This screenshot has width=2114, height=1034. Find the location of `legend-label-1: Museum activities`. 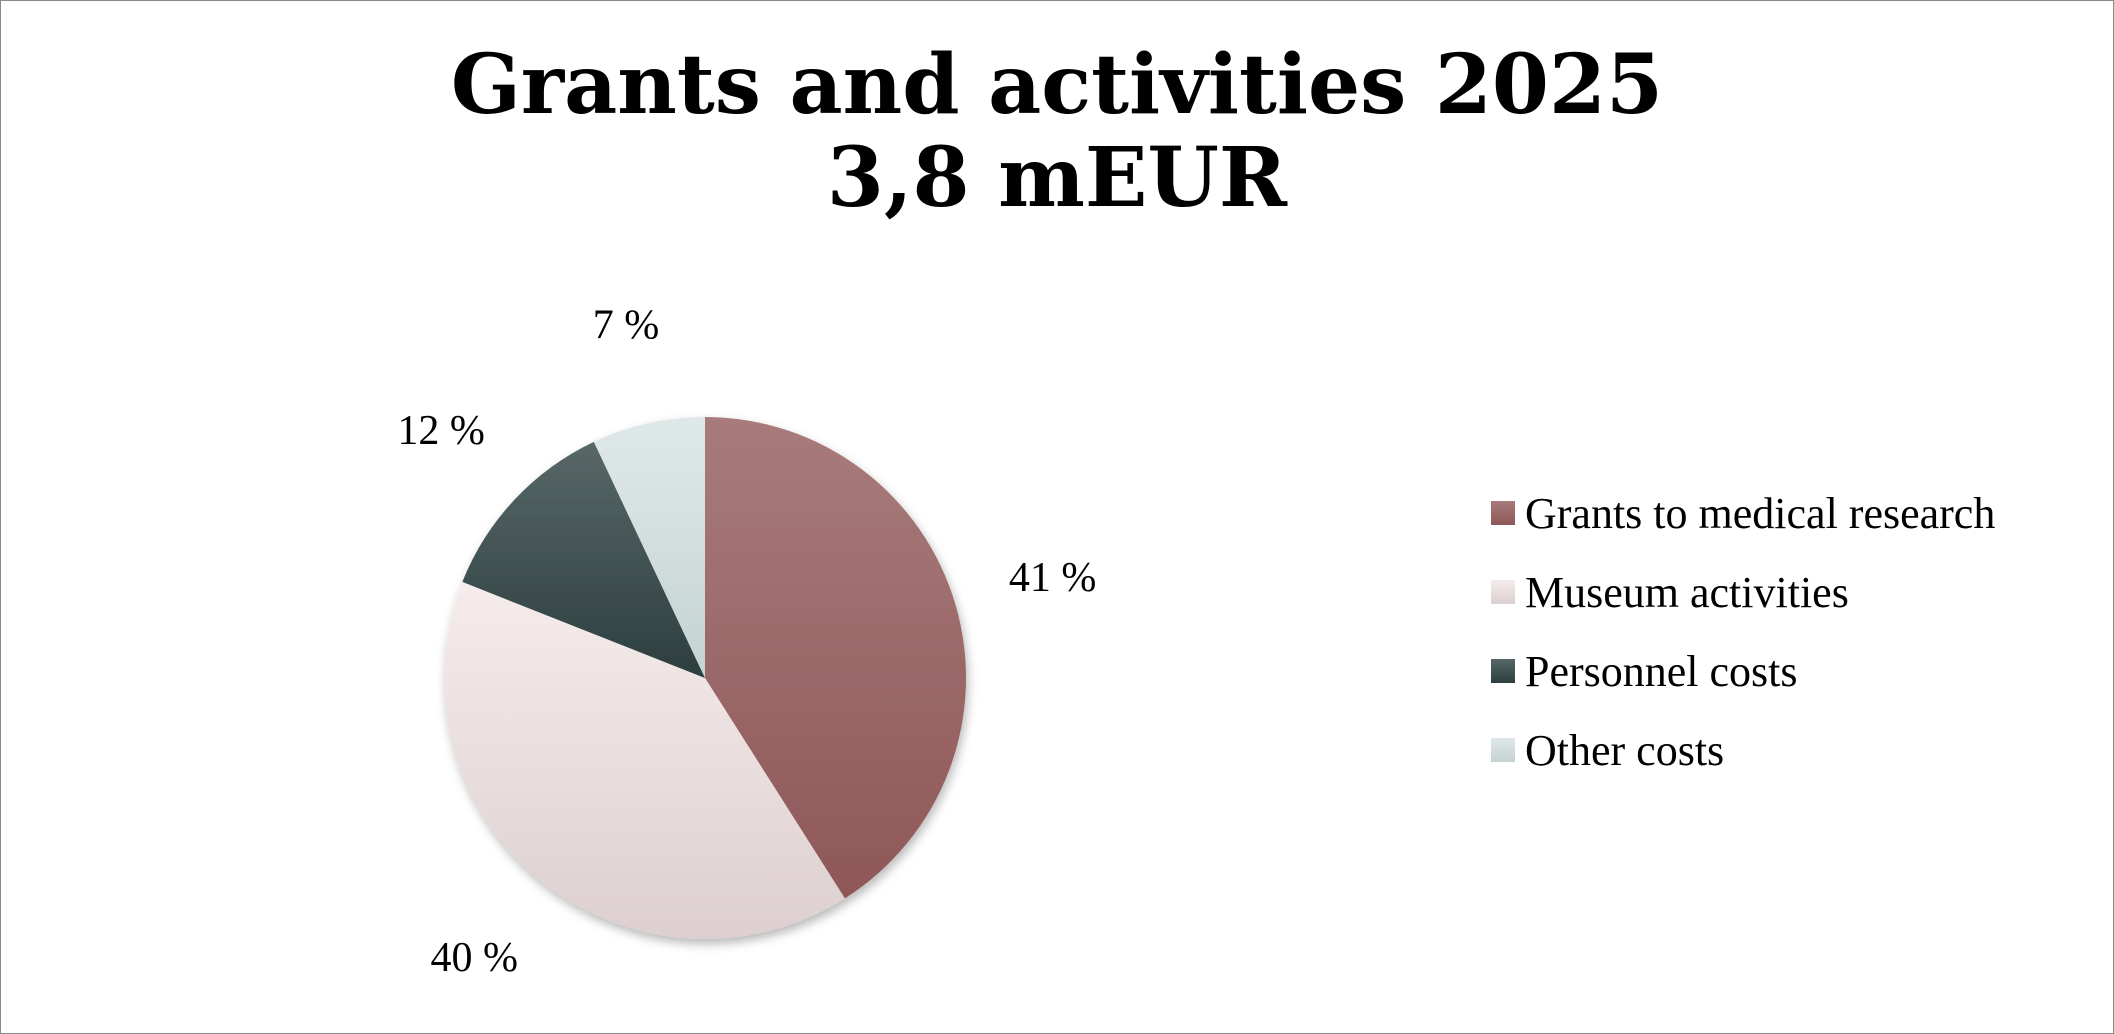

legend-label-1: Museum activities is located at coordinates (1687, 592).